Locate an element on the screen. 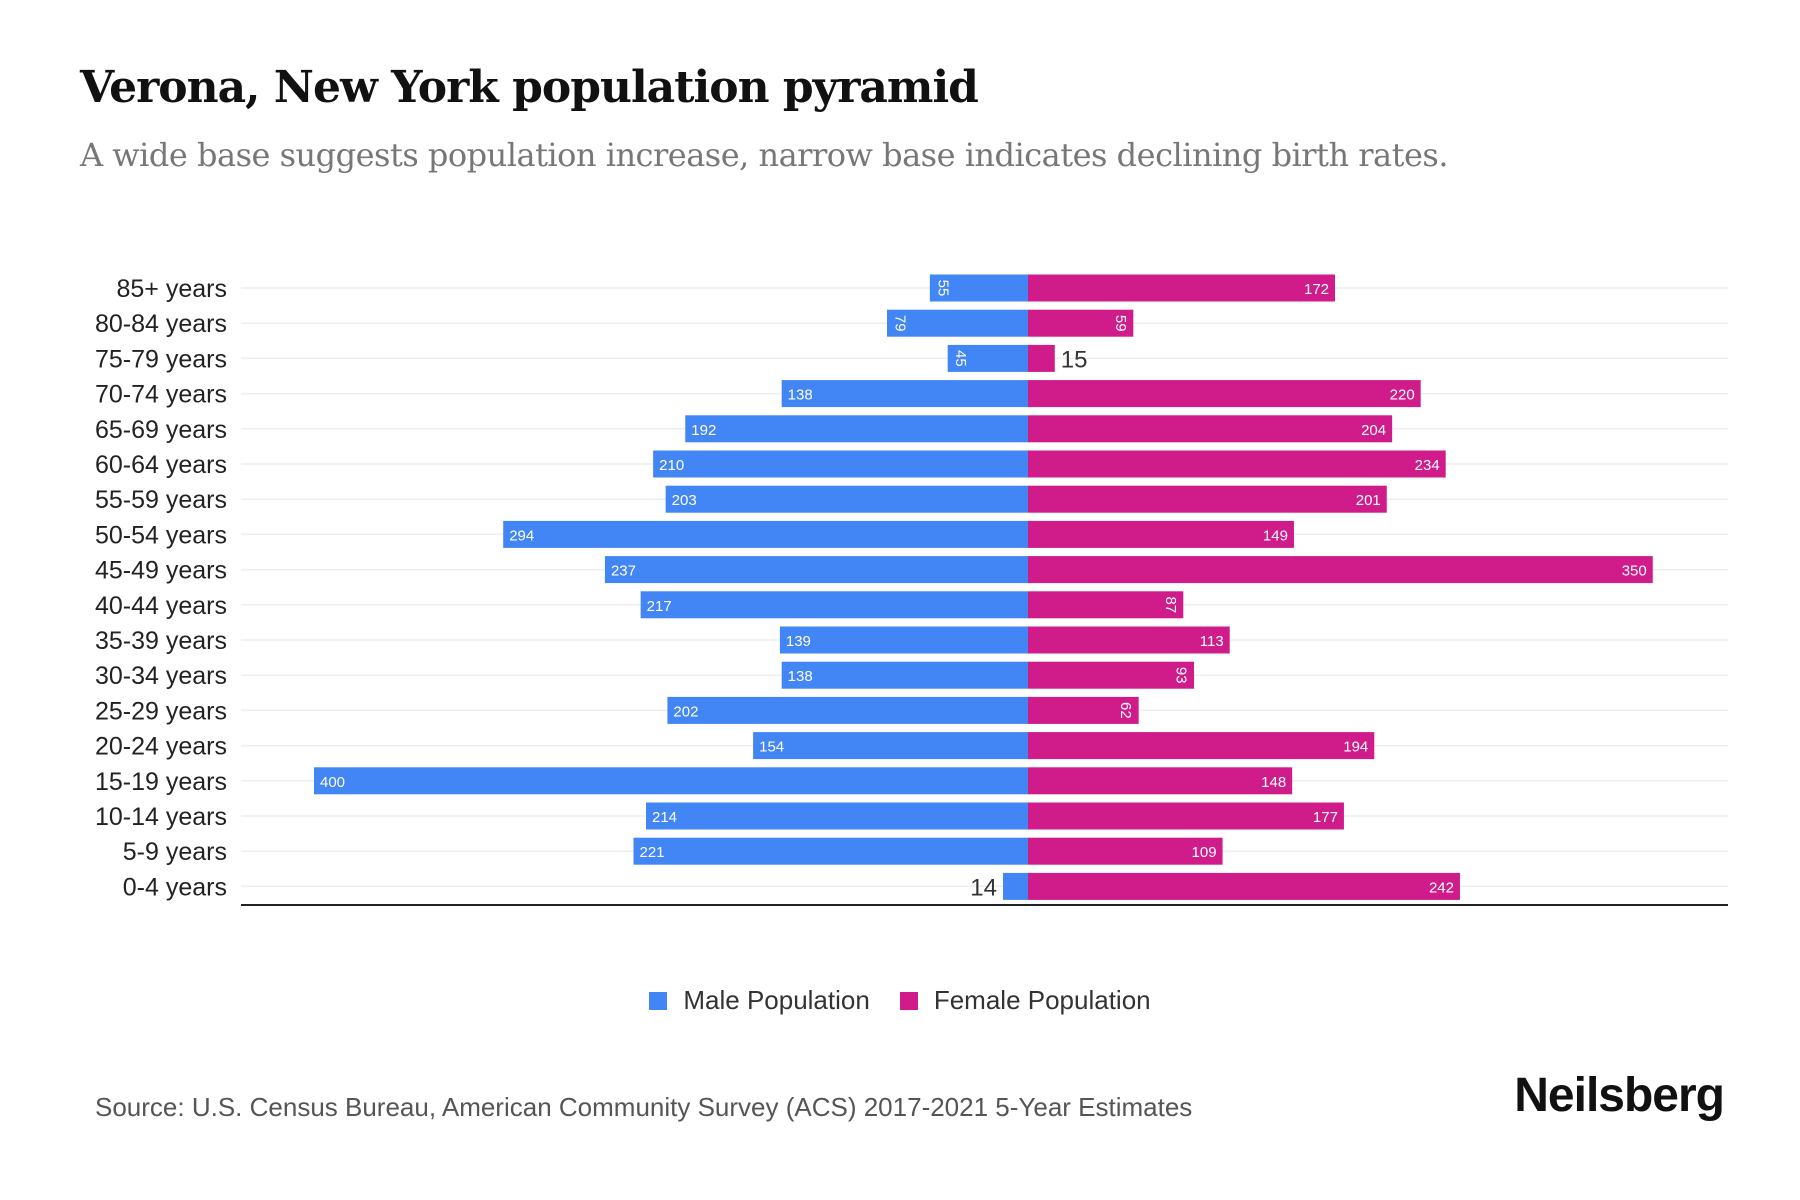  category-label: 0-4 years is located at coordinates (175, 887).